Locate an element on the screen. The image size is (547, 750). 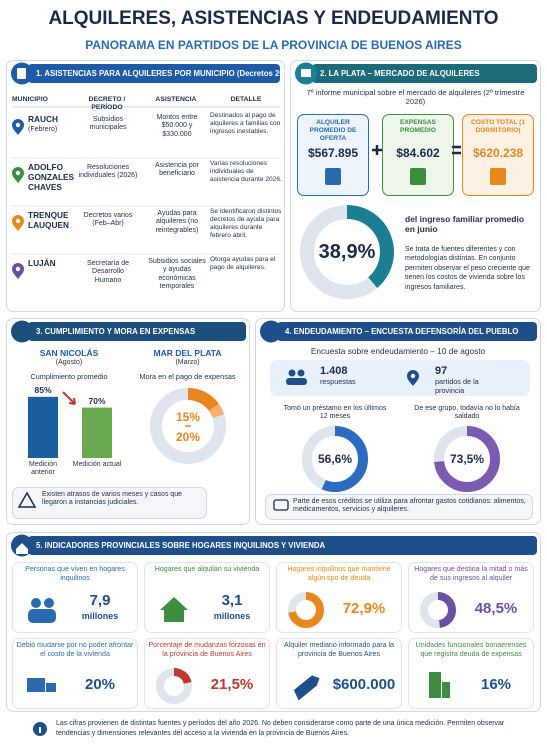
indicator-value: 7,9 is located at coordinates (100, 600).